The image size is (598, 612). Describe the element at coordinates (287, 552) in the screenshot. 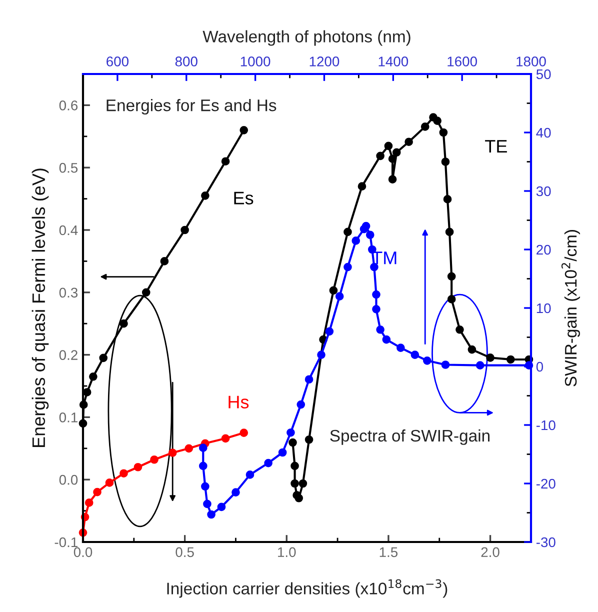

I see `x-tick-label: 1.0` at that location.